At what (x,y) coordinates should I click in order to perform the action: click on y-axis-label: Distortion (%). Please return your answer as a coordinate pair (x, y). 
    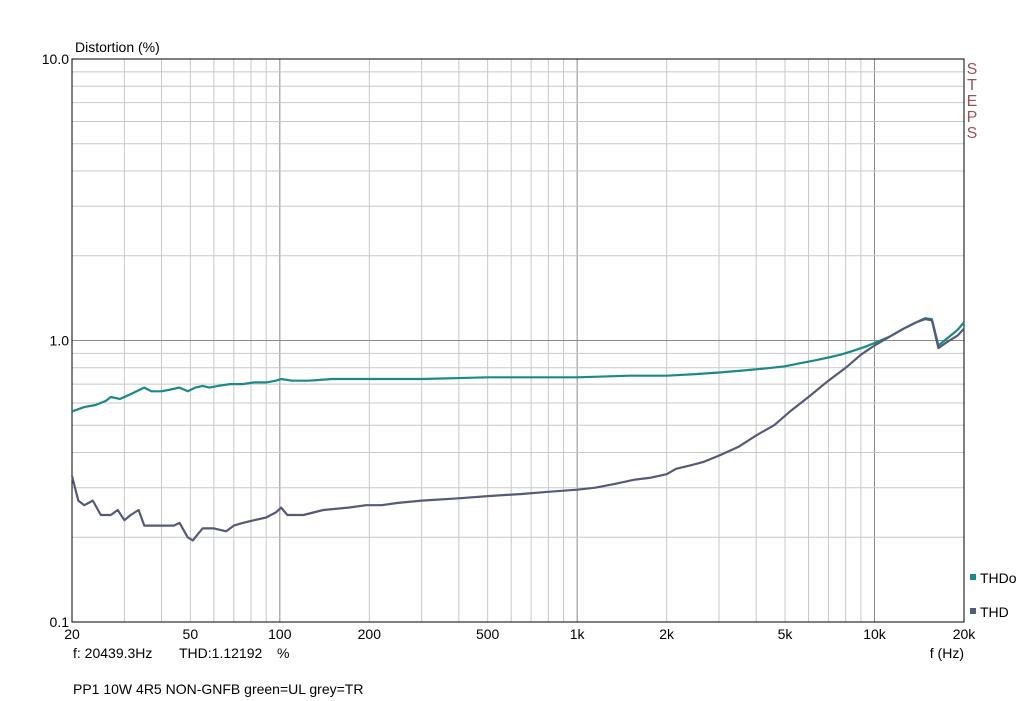
    Looking at the image, I should click on (117, 47).